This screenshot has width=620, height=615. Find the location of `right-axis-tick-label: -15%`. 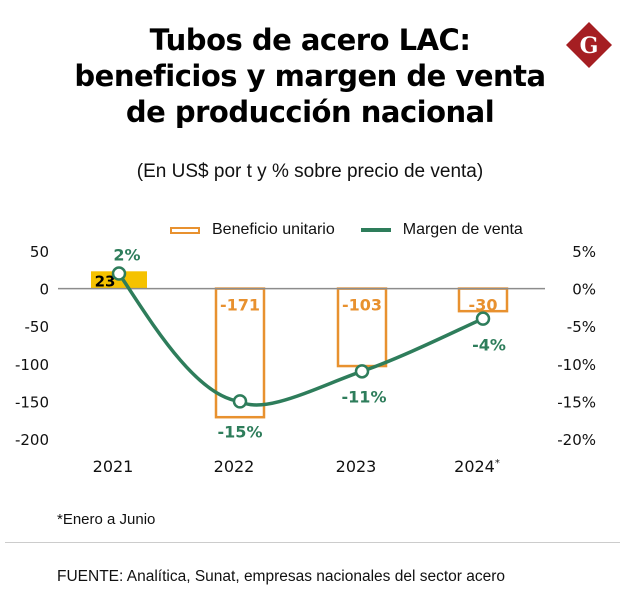

right-axis-tick-label: -15% is located at coordinates (576, 402).